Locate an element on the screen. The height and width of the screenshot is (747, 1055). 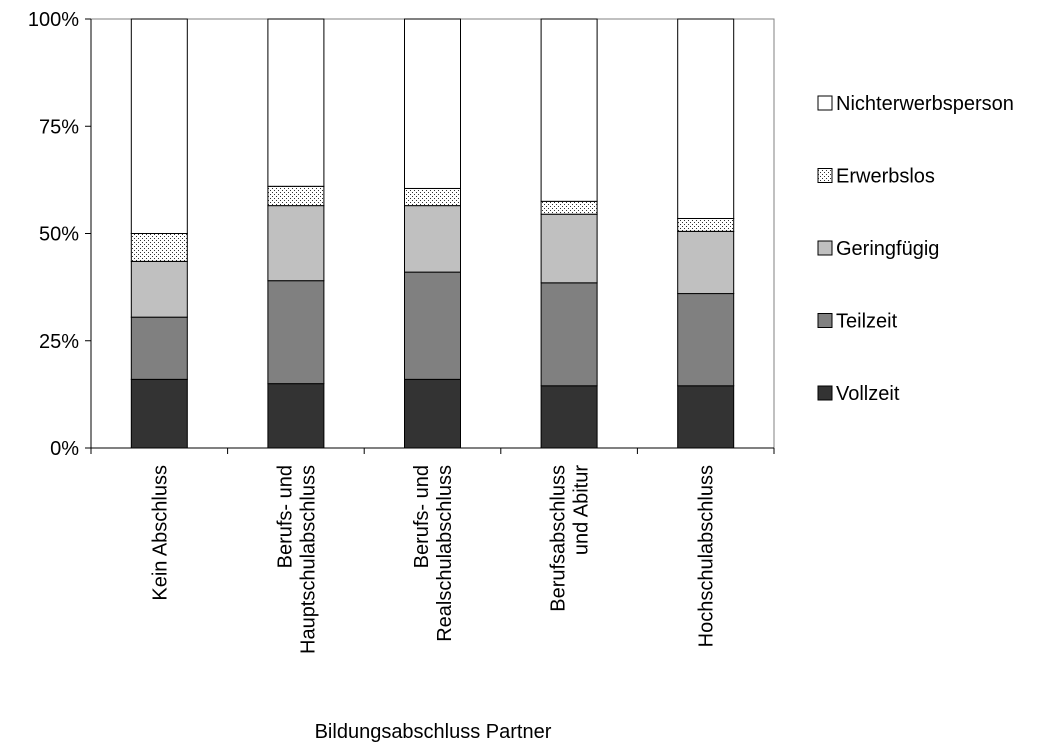
y-tick-label: 25% is located at coordinates (59, 342).